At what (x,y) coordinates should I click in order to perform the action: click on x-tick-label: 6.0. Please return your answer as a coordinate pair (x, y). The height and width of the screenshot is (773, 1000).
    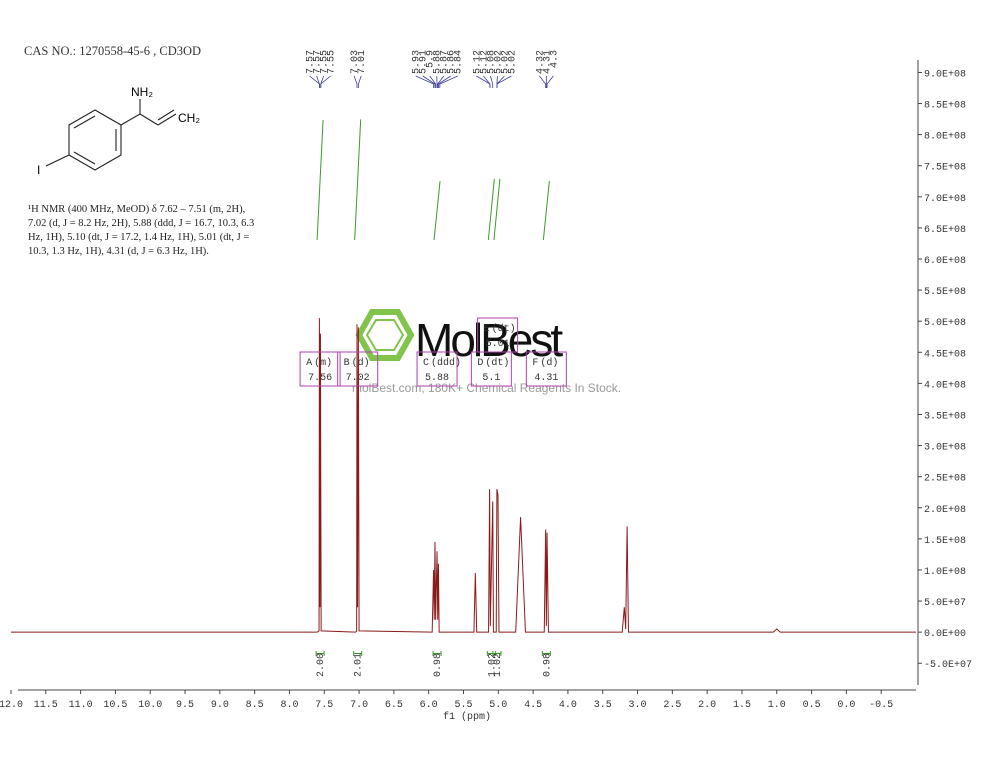
    Looking at the image, I should click on (429, 705).